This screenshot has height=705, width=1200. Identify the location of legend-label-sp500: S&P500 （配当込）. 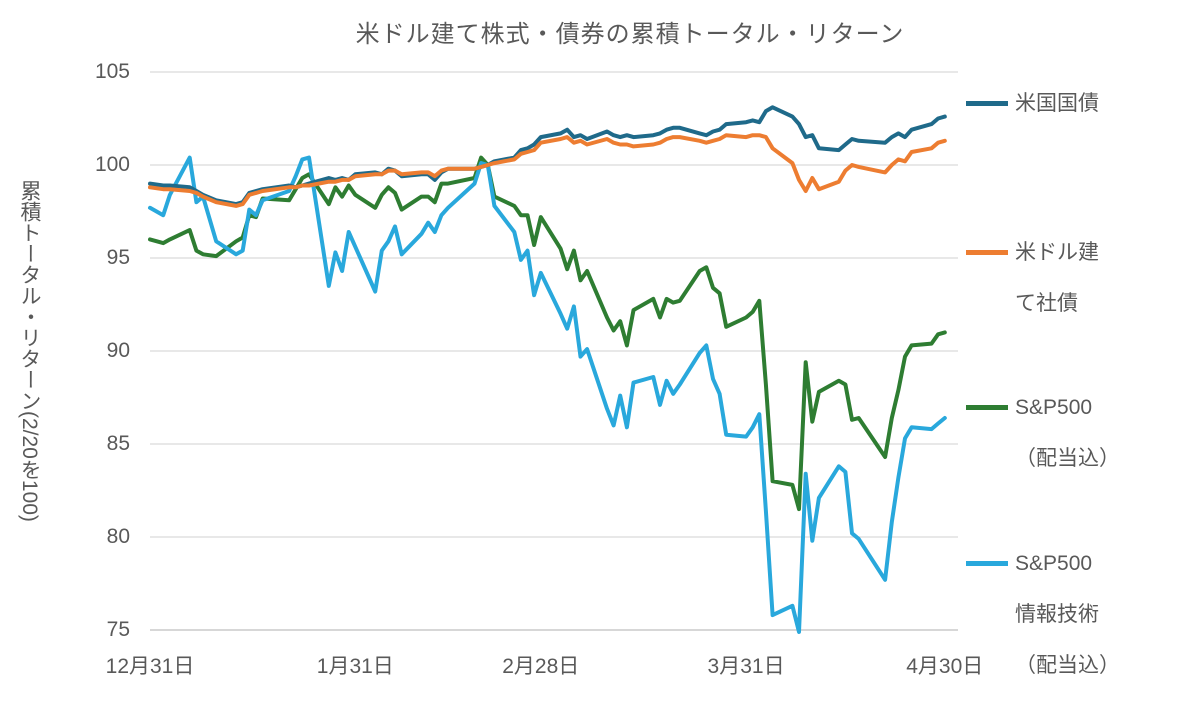
(1067, 433).